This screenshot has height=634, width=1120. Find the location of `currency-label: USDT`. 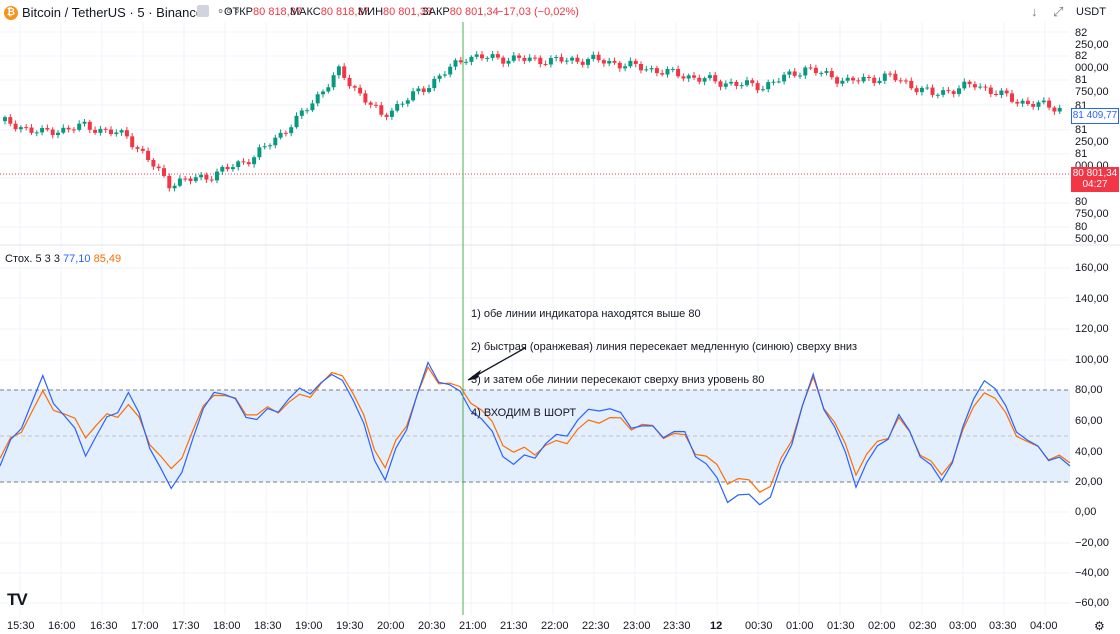

currency-label: USDT is located at coordinates (1091, 12).